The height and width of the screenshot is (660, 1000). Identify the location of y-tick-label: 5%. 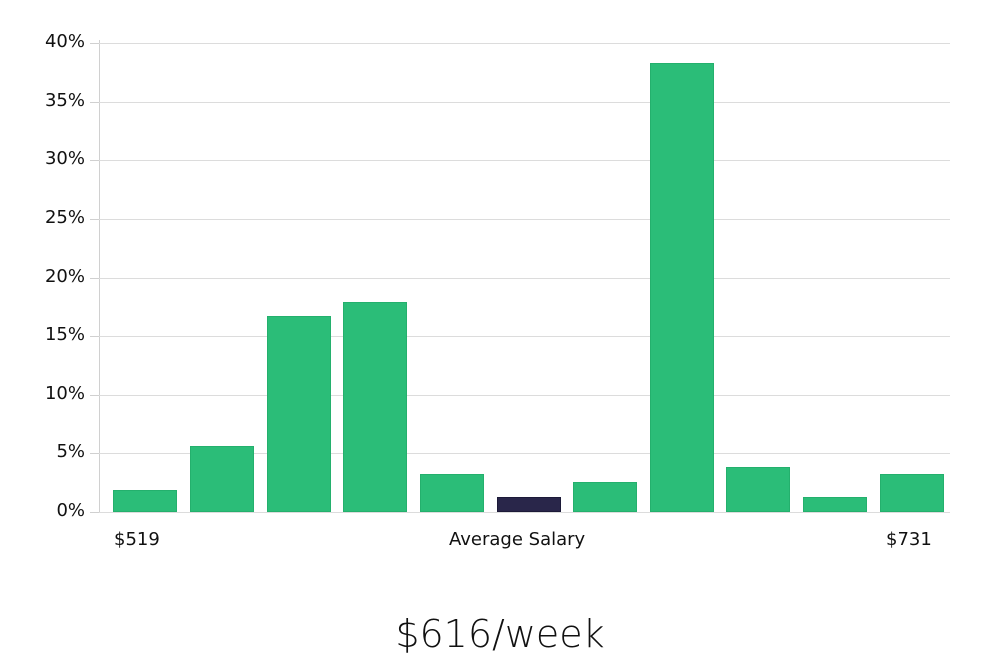
(70, 452).